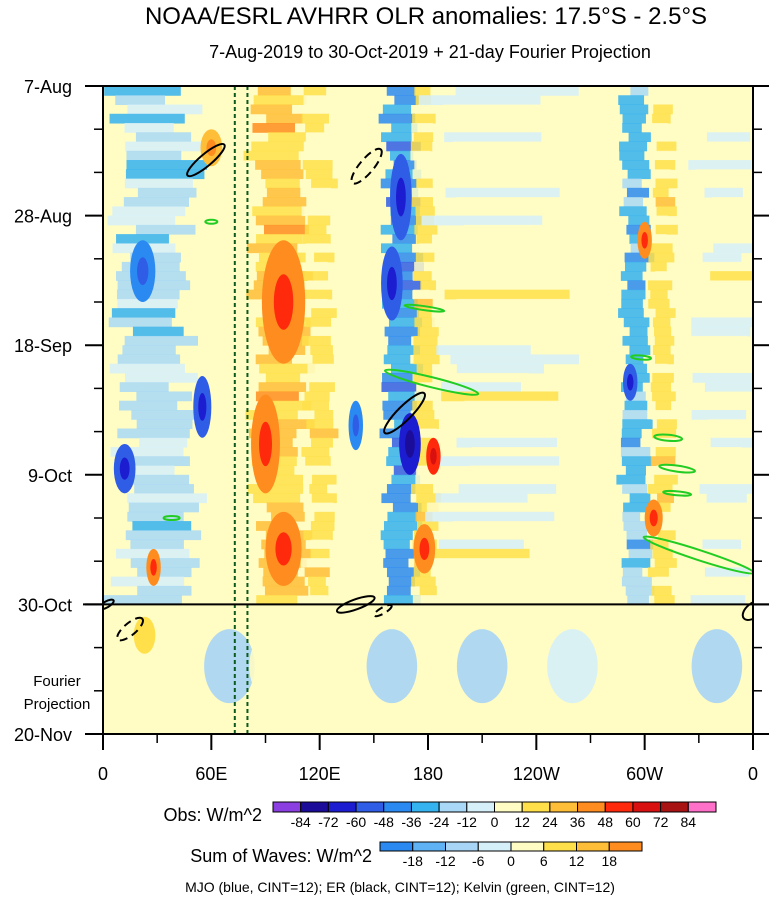 The width and height of the screenshot is (772, 900). What do you see at coordinates (494, 815) in the screenshot?
I see `obs-colorbar: -84 -72 -60 -48 -36 -24 -12 0 12 24 36 48 60 72 84` at bounding box center [494, 815].